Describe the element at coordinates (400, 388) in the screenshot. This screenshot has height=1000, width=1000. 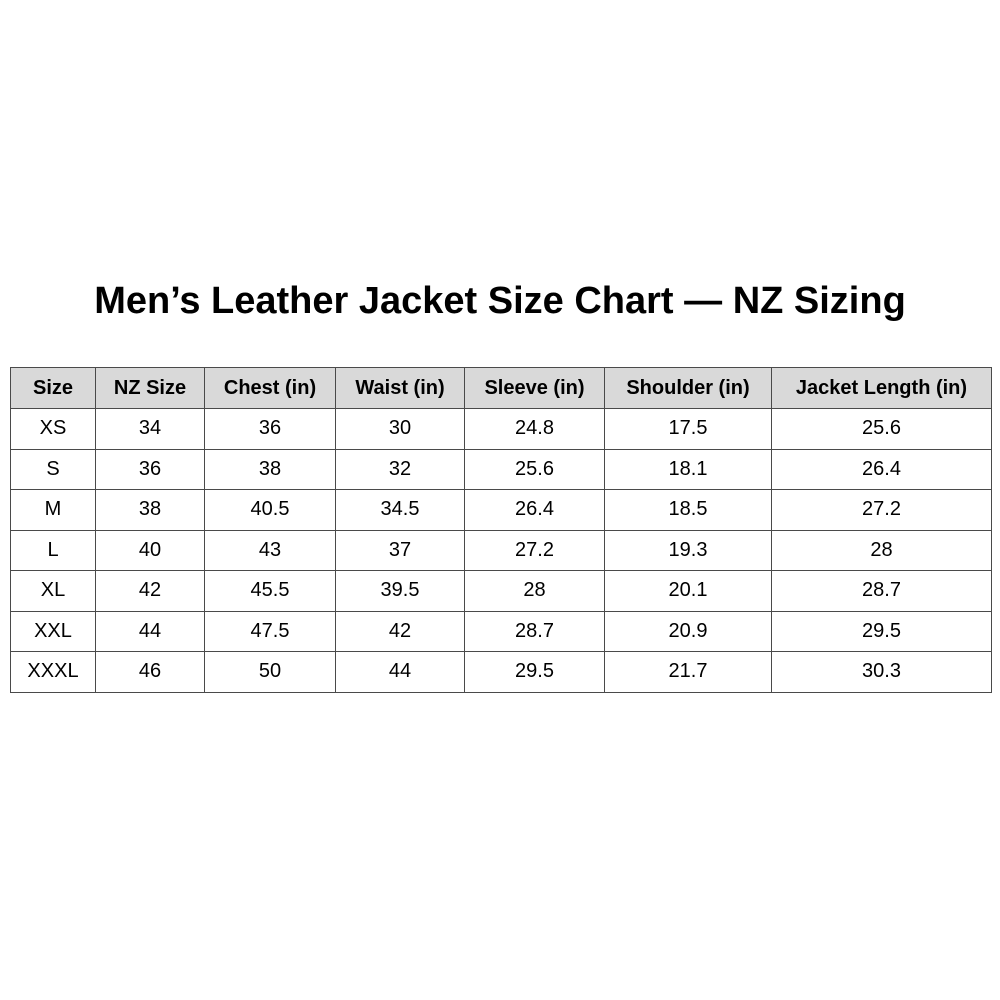
I see `column-header: Waist (in)` at that location.